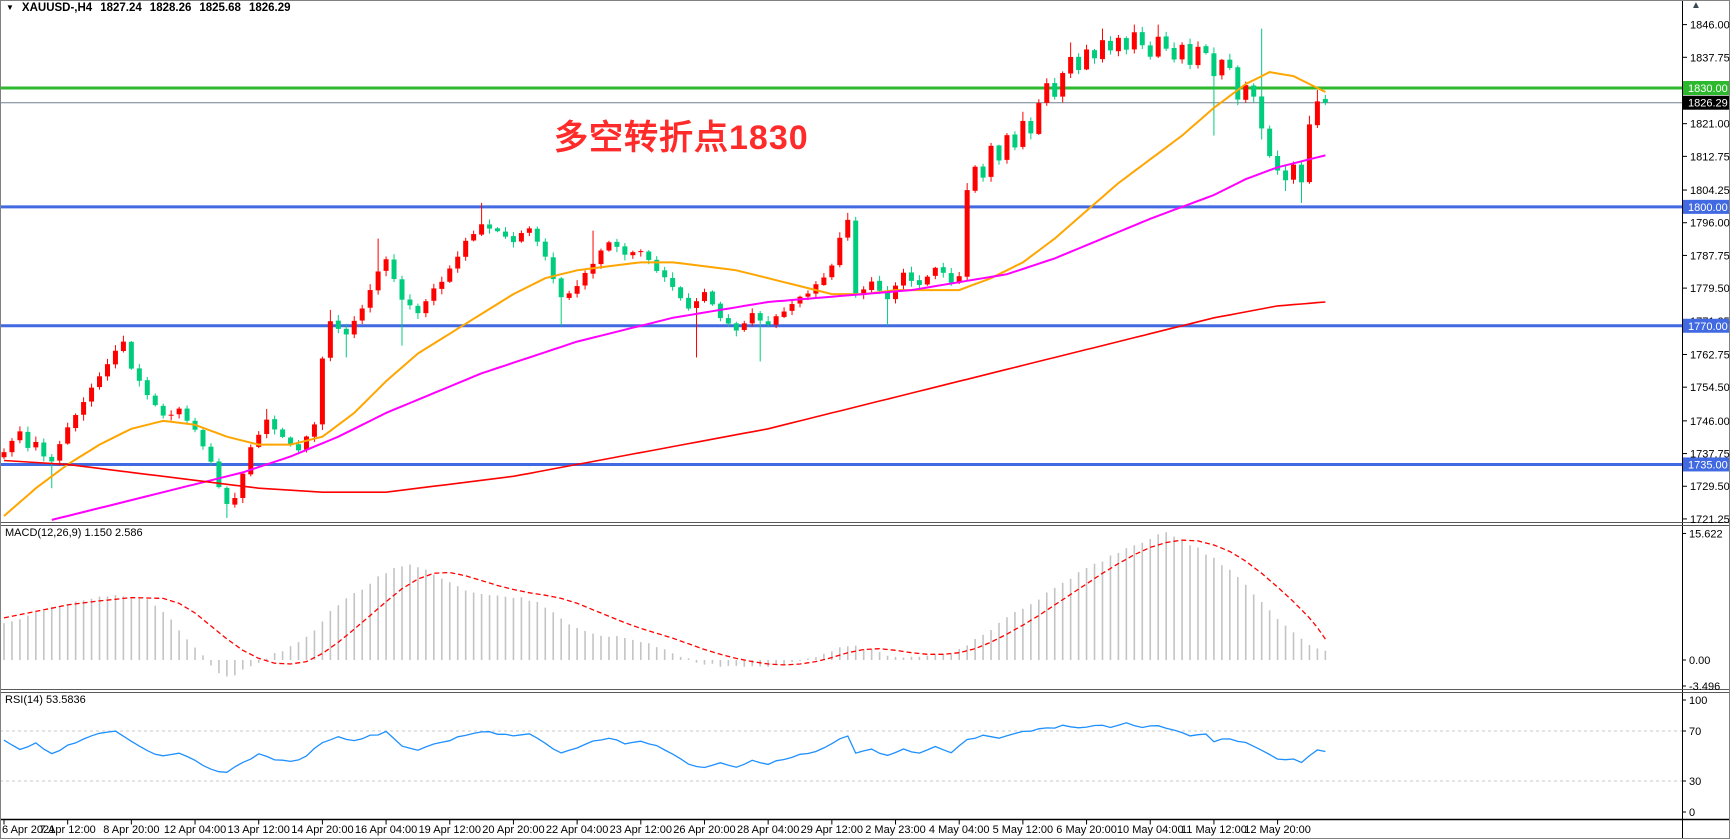 This screenshot has width=1730, height=839. Describe the element at coordinates (1704, 687) in the screenshot. I see `svg-text: -3.496` at that location.